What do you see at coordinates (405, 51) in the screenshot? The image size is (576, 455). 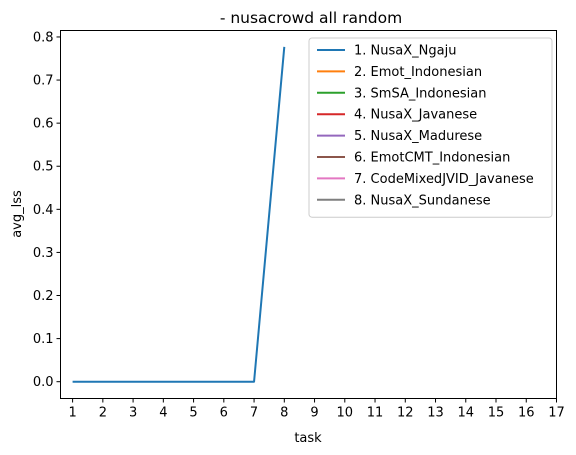 I see `legend-label: 1. NusaX_Ngaju` at bounding box center [405, 51].